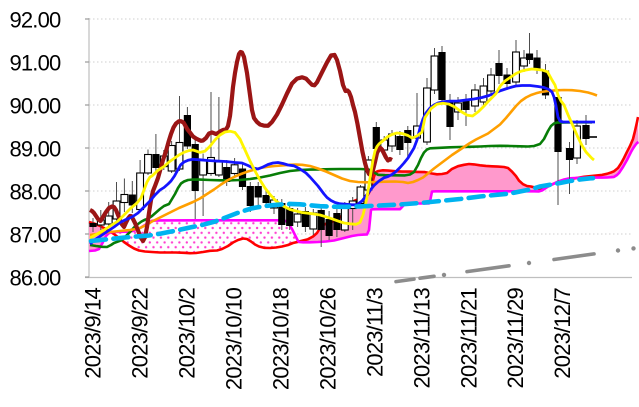 The height and width of the screenshot is (407, 639). I want to click on svg-text: 2023/11/21, so click(468, 337).